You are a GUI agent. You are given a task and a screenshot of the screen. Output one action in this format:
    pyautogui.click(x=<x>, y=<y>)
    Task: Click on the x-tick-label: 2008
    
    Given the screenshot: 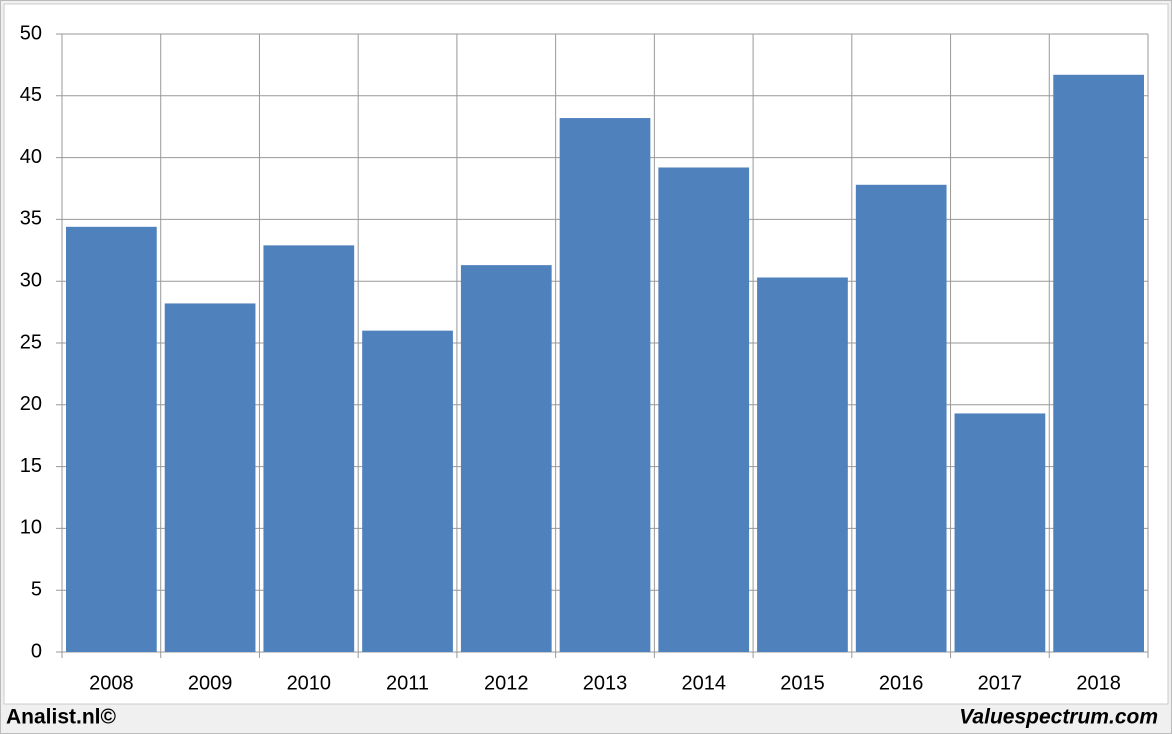 What is the action you would take?
    pyautogui.click(x=111, y=683)
    